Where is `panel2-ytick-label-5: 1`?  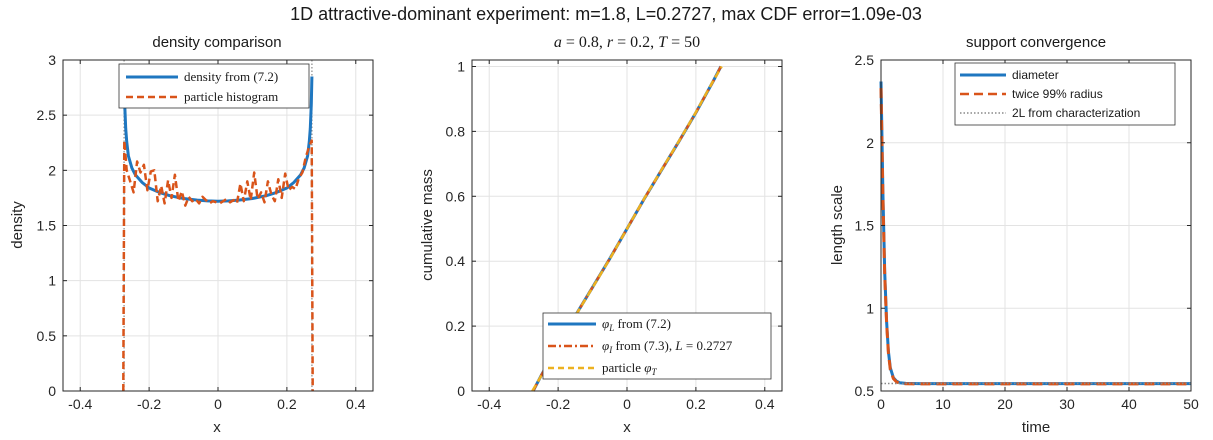 panel2-ytick-label-5: 1 is located at coordinates (461, 66).